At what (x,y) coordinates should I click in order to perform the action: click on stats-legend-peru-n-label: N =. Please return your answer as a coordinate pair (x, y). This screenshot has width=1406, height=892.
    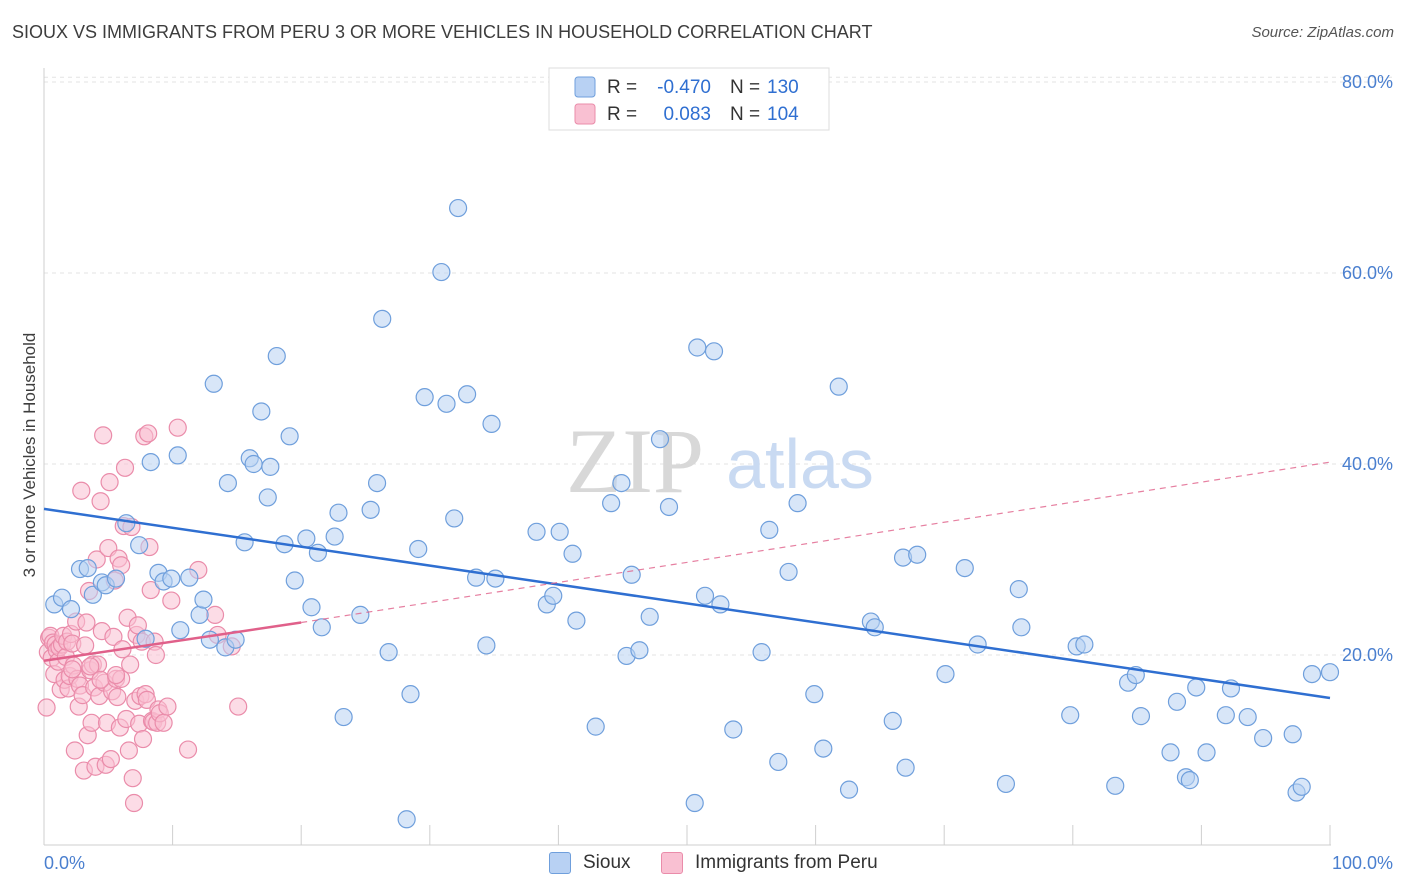
    Looking at the image, I should click on (745, 114).